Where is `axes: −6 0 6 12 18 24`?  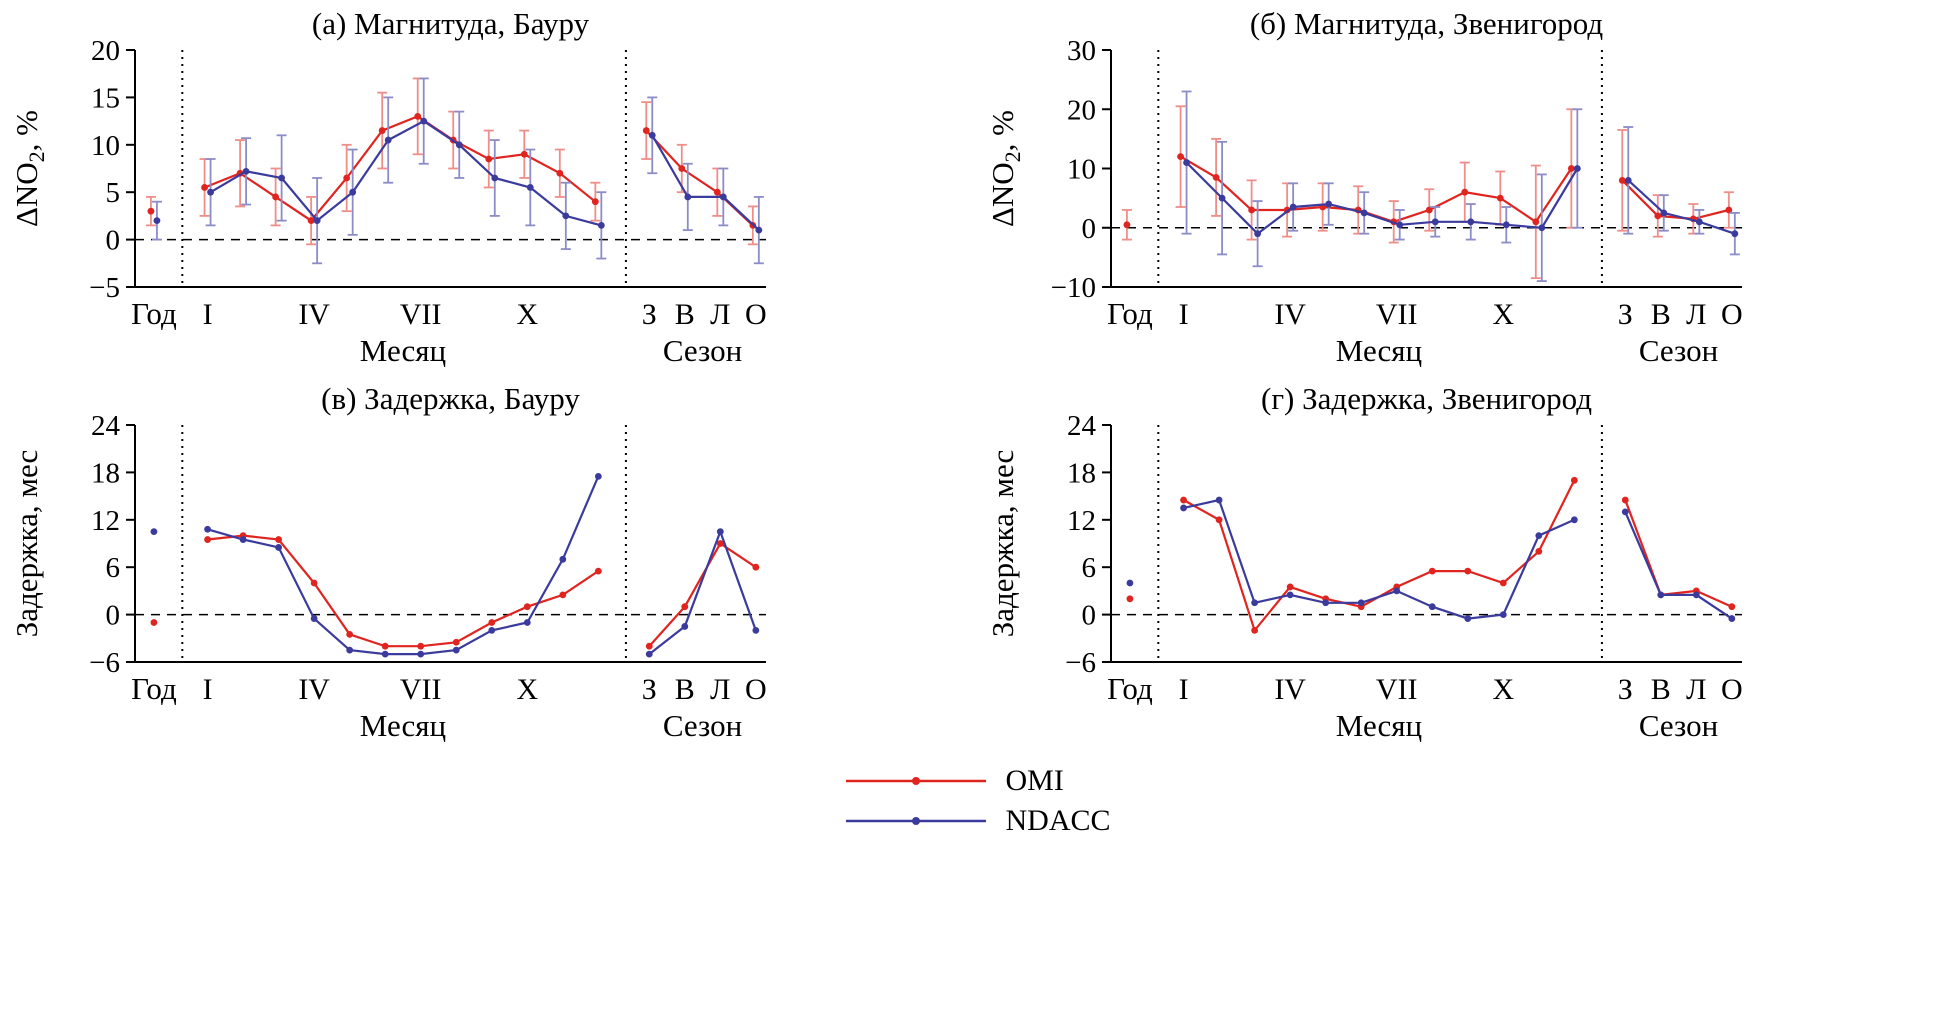
axes: −6 0 6 12 18 24 is located at coordinates (427, 544).